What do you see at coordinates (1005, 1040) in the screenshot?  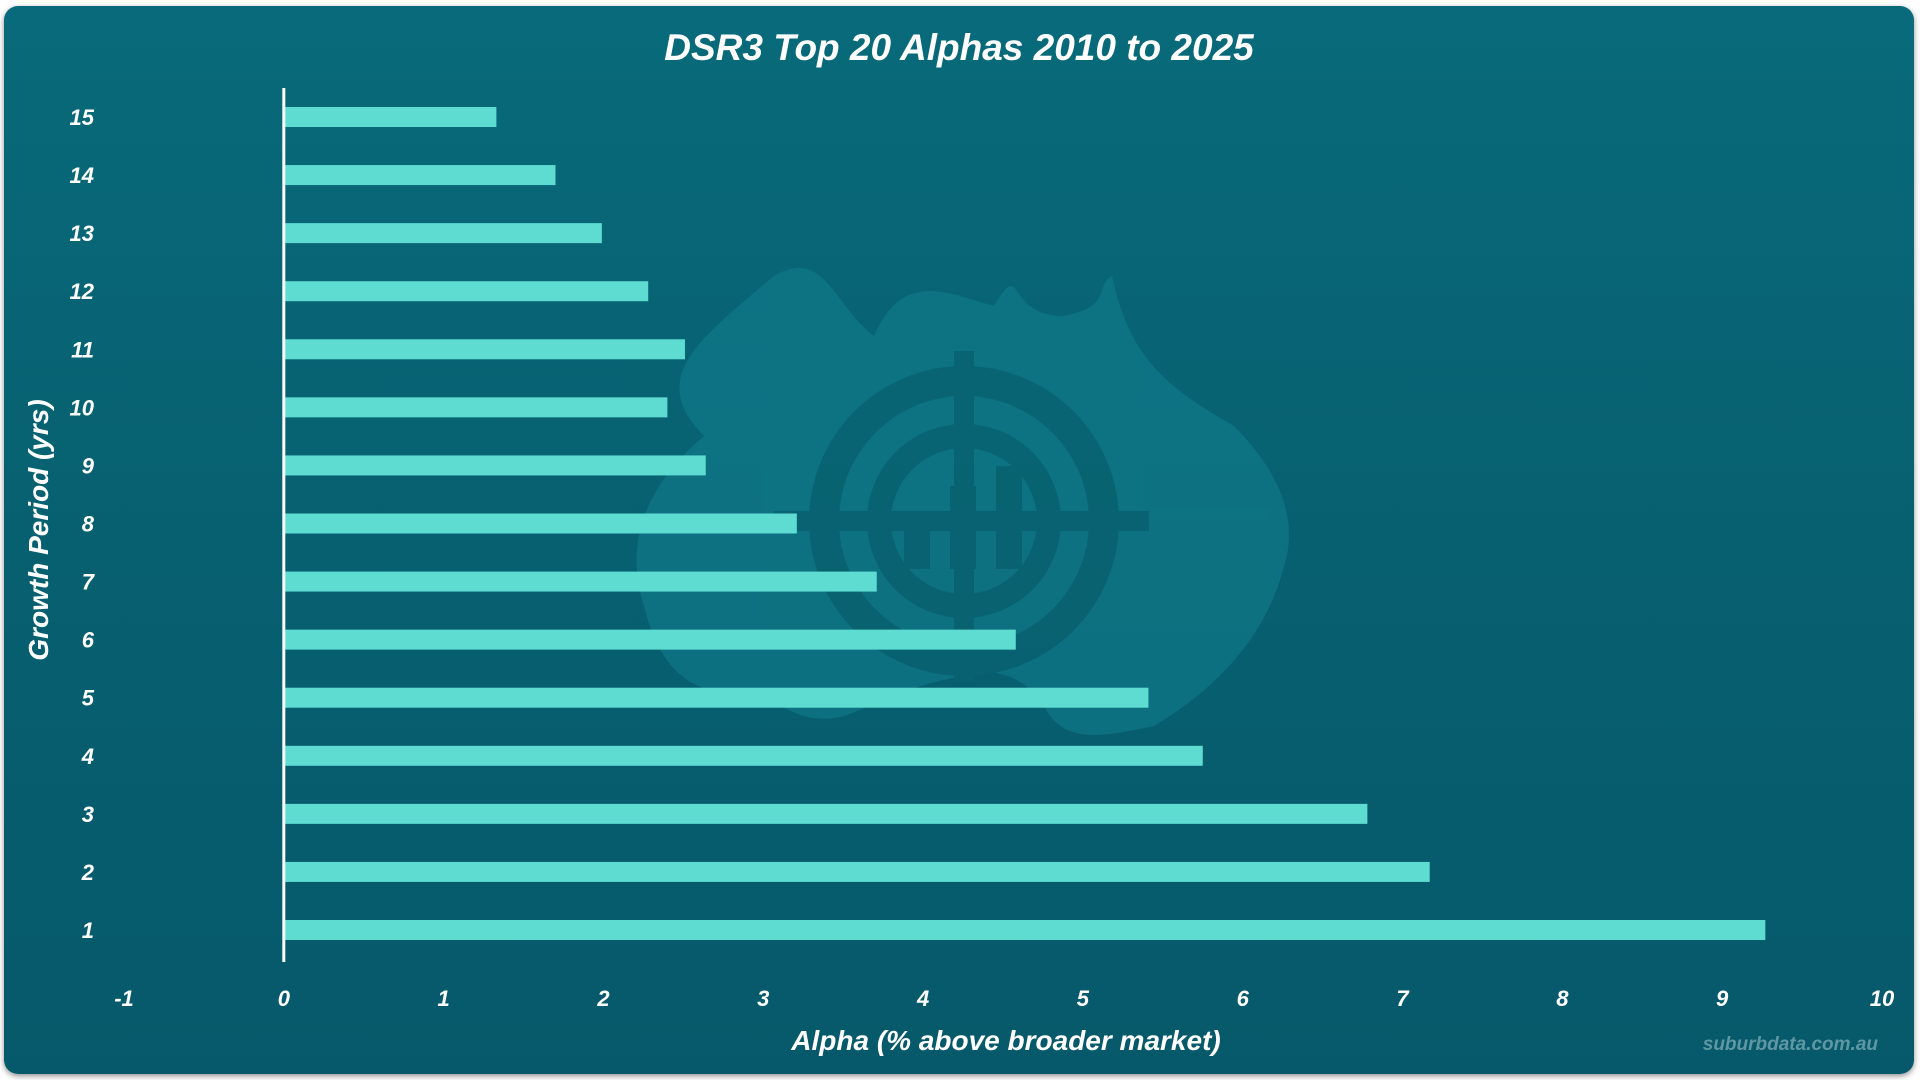 I see `x-axis-label: Alpha (% above broader market)` at bounding box center [1005, 1040].